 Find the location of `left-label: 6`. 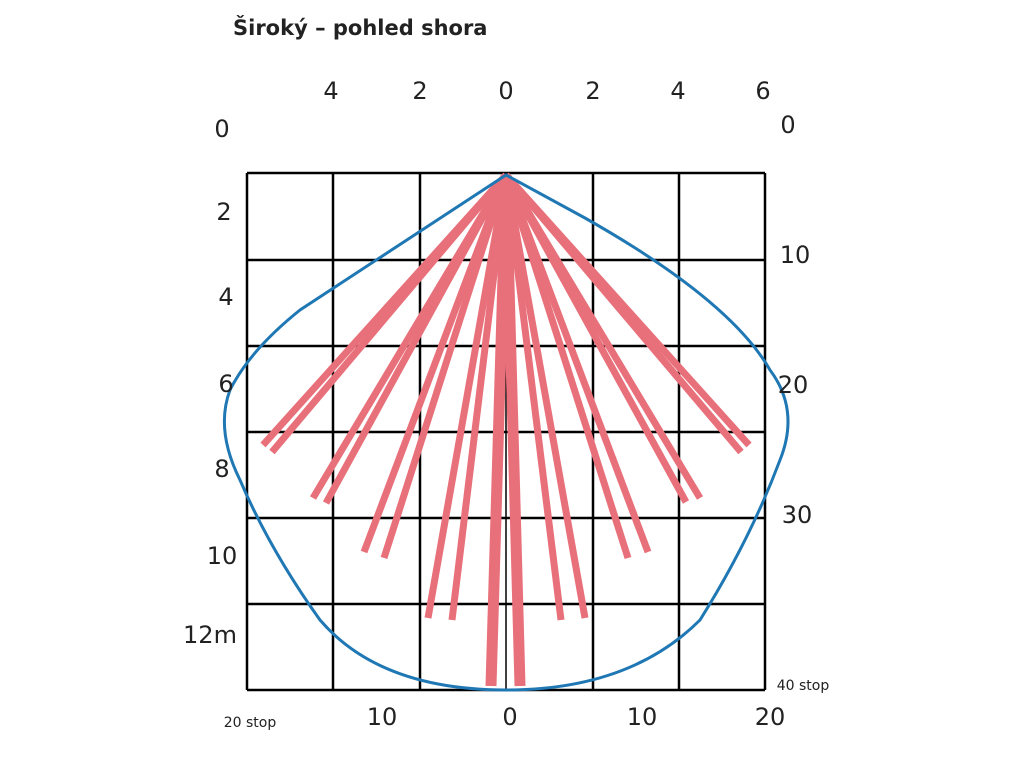

left-label: 6 is located at coordinates (225, 384).